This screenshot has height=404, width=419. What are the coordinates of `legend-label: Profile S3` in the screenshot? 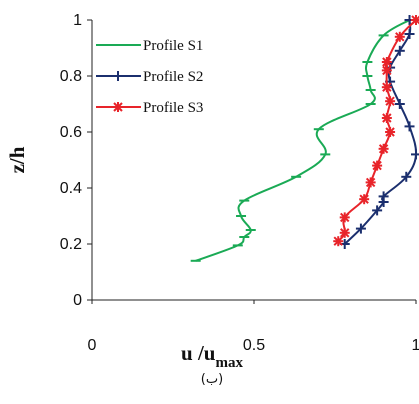 It's located at (173, 108).